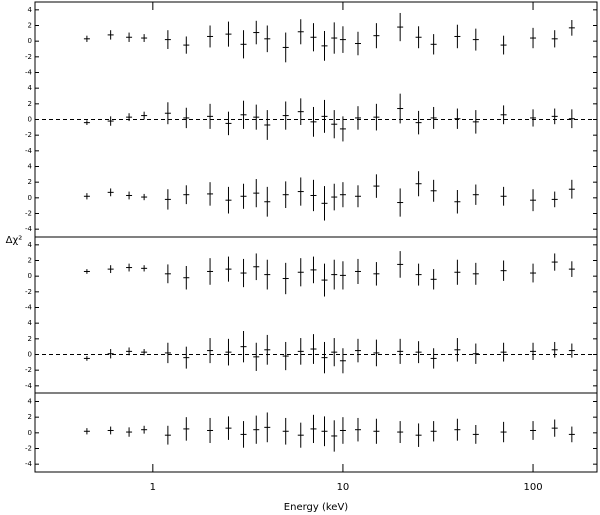 This screenshot has height=515, width=600. Describe the element at coordinates (316, 507) in the screenshot. I see `x-axis-label: Energy (keV)` at that location.